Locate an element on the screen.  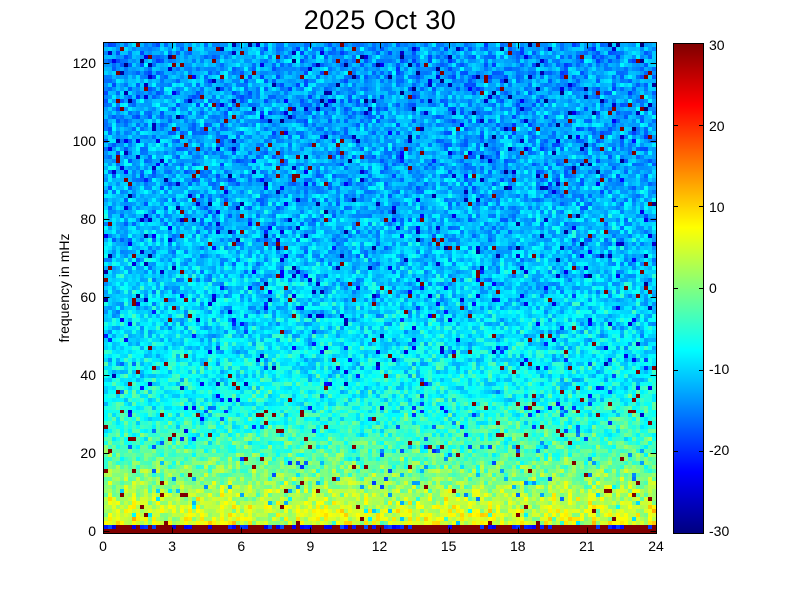
x-tick-label: 6 is located at coordinates (241, 546).